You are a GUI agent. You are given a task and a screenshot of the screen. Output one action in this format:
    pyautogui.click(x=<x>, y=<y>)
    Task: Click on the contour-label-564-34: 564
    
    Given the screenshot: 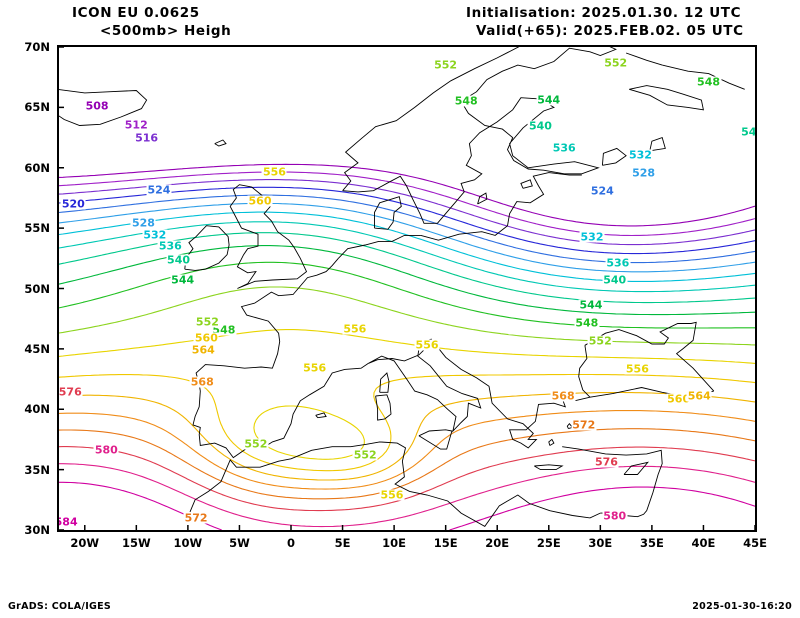 What is the action you would take?
    pyautogui.click(x=203, y=350)
    